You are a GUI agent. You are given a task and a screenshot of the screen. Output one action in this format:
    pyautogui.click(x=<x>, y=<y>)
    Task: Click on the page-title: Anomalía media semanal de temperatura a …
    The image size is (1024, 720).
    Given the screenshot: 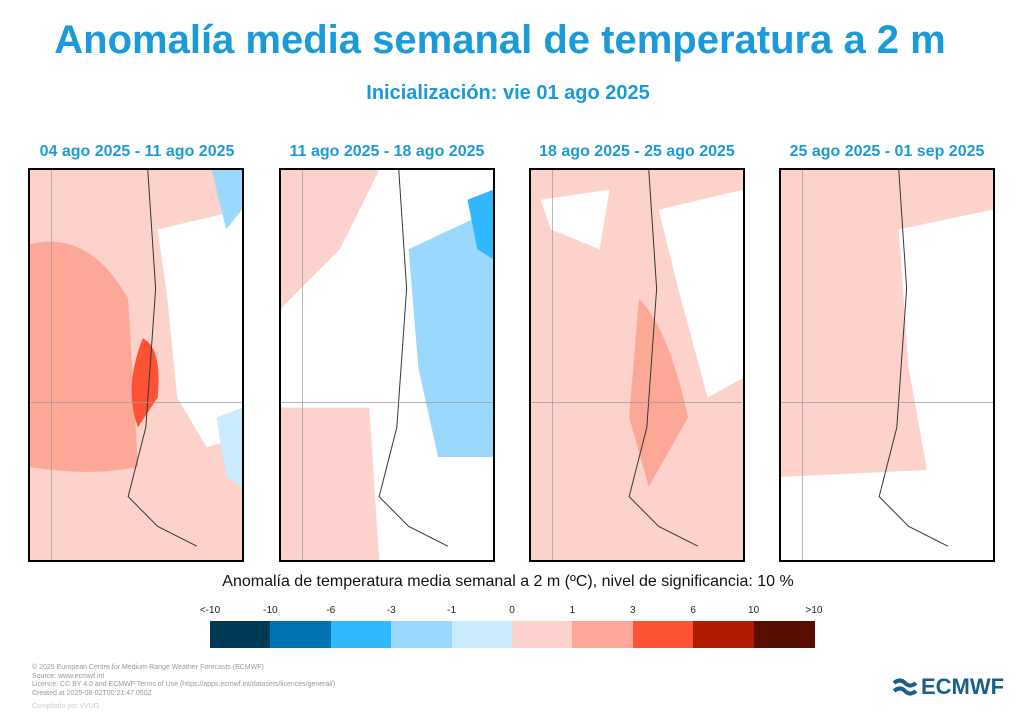 What is the action you would take?
    pyautogui.click(x=500, y=40)
    